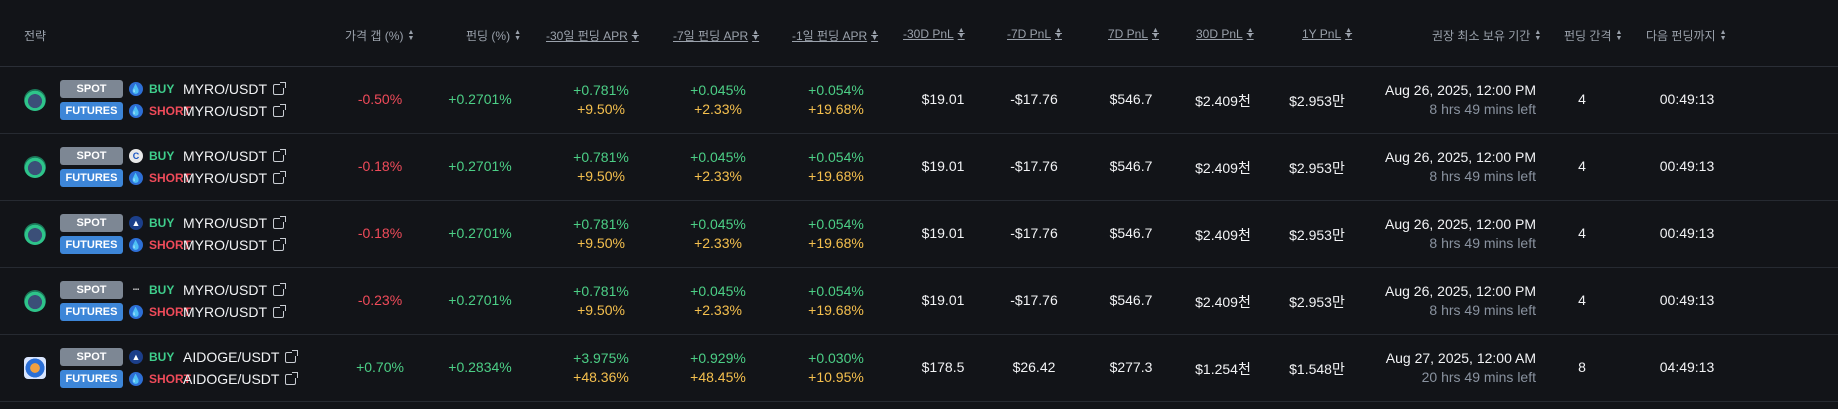 This screenshot has height=409, width=1838. I want to click on side-buy-label: BUY, so click(162, 156).